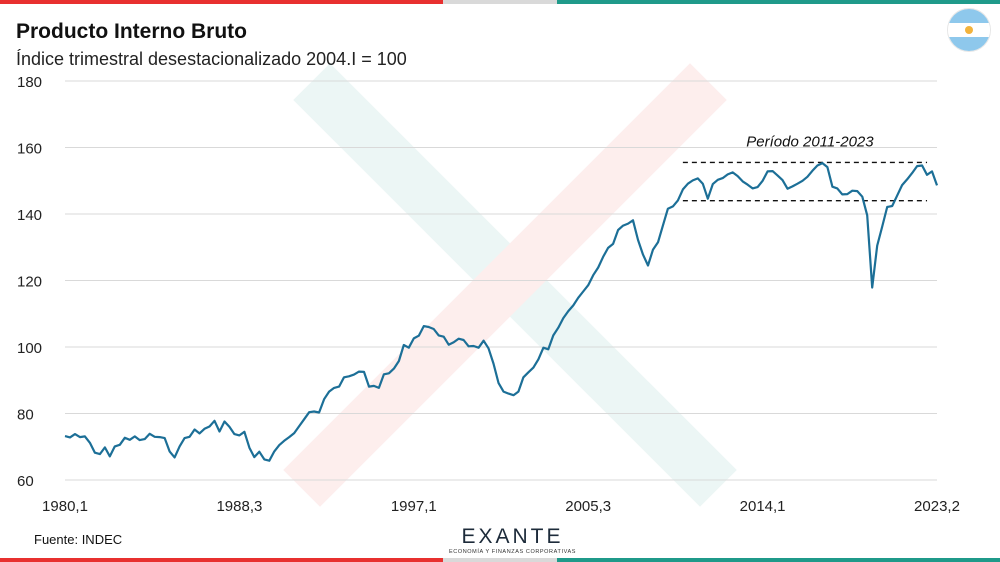 The width and height of the screenshot is (1000, 562). Describe the element at coordinates (810, 141) in the screenshot. I see `band-annotation-label: Período 2011-2023` at that location.